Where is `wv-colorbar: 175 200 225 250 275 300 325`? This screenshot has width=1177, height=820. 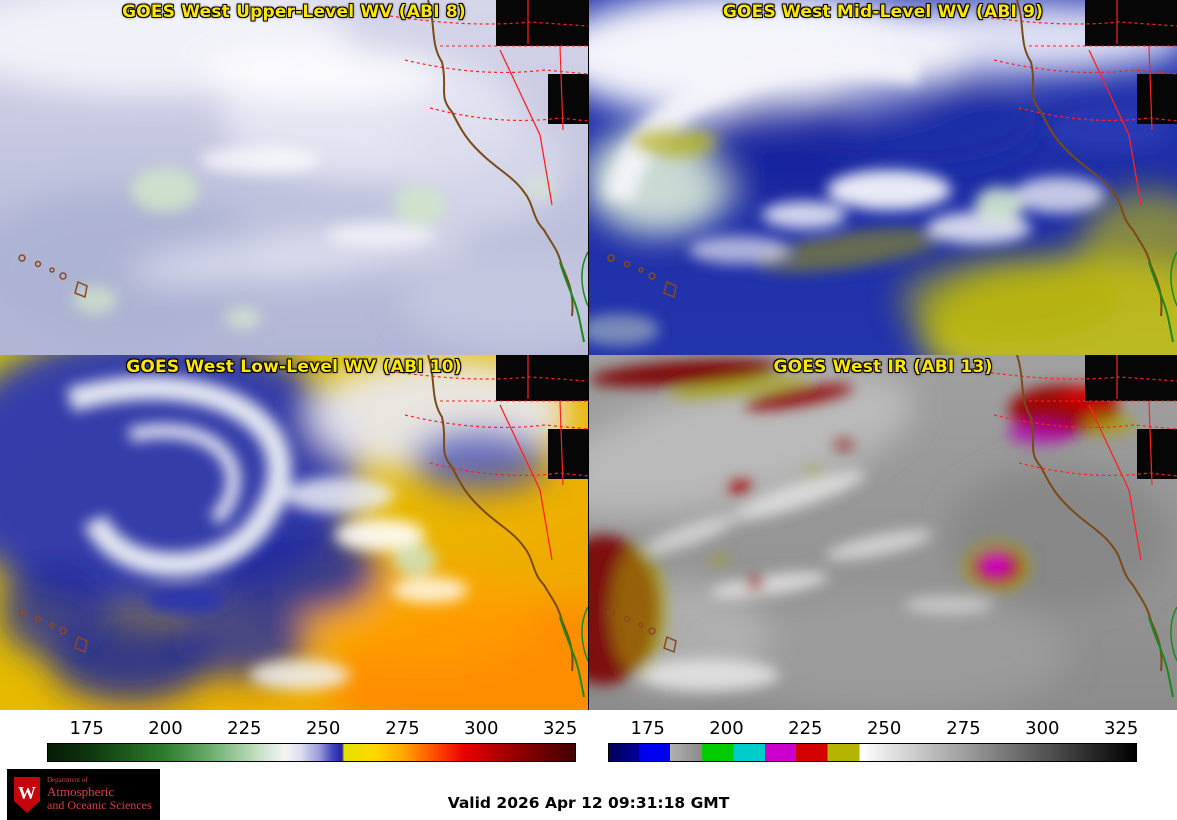 wv-colorbar: 175 200 225 250 275 300 325 is located at coordinates (312, 741).